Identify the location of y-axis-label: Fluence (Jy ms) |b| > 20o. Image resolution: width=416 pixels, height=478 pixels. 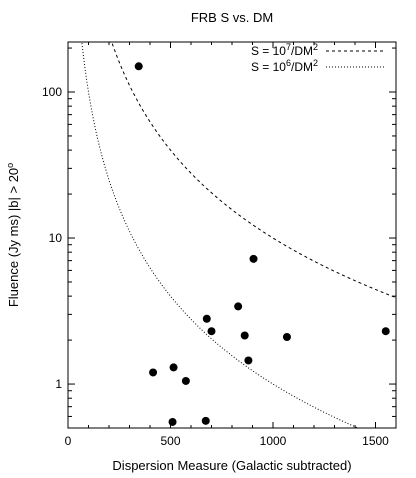
(13, 235).